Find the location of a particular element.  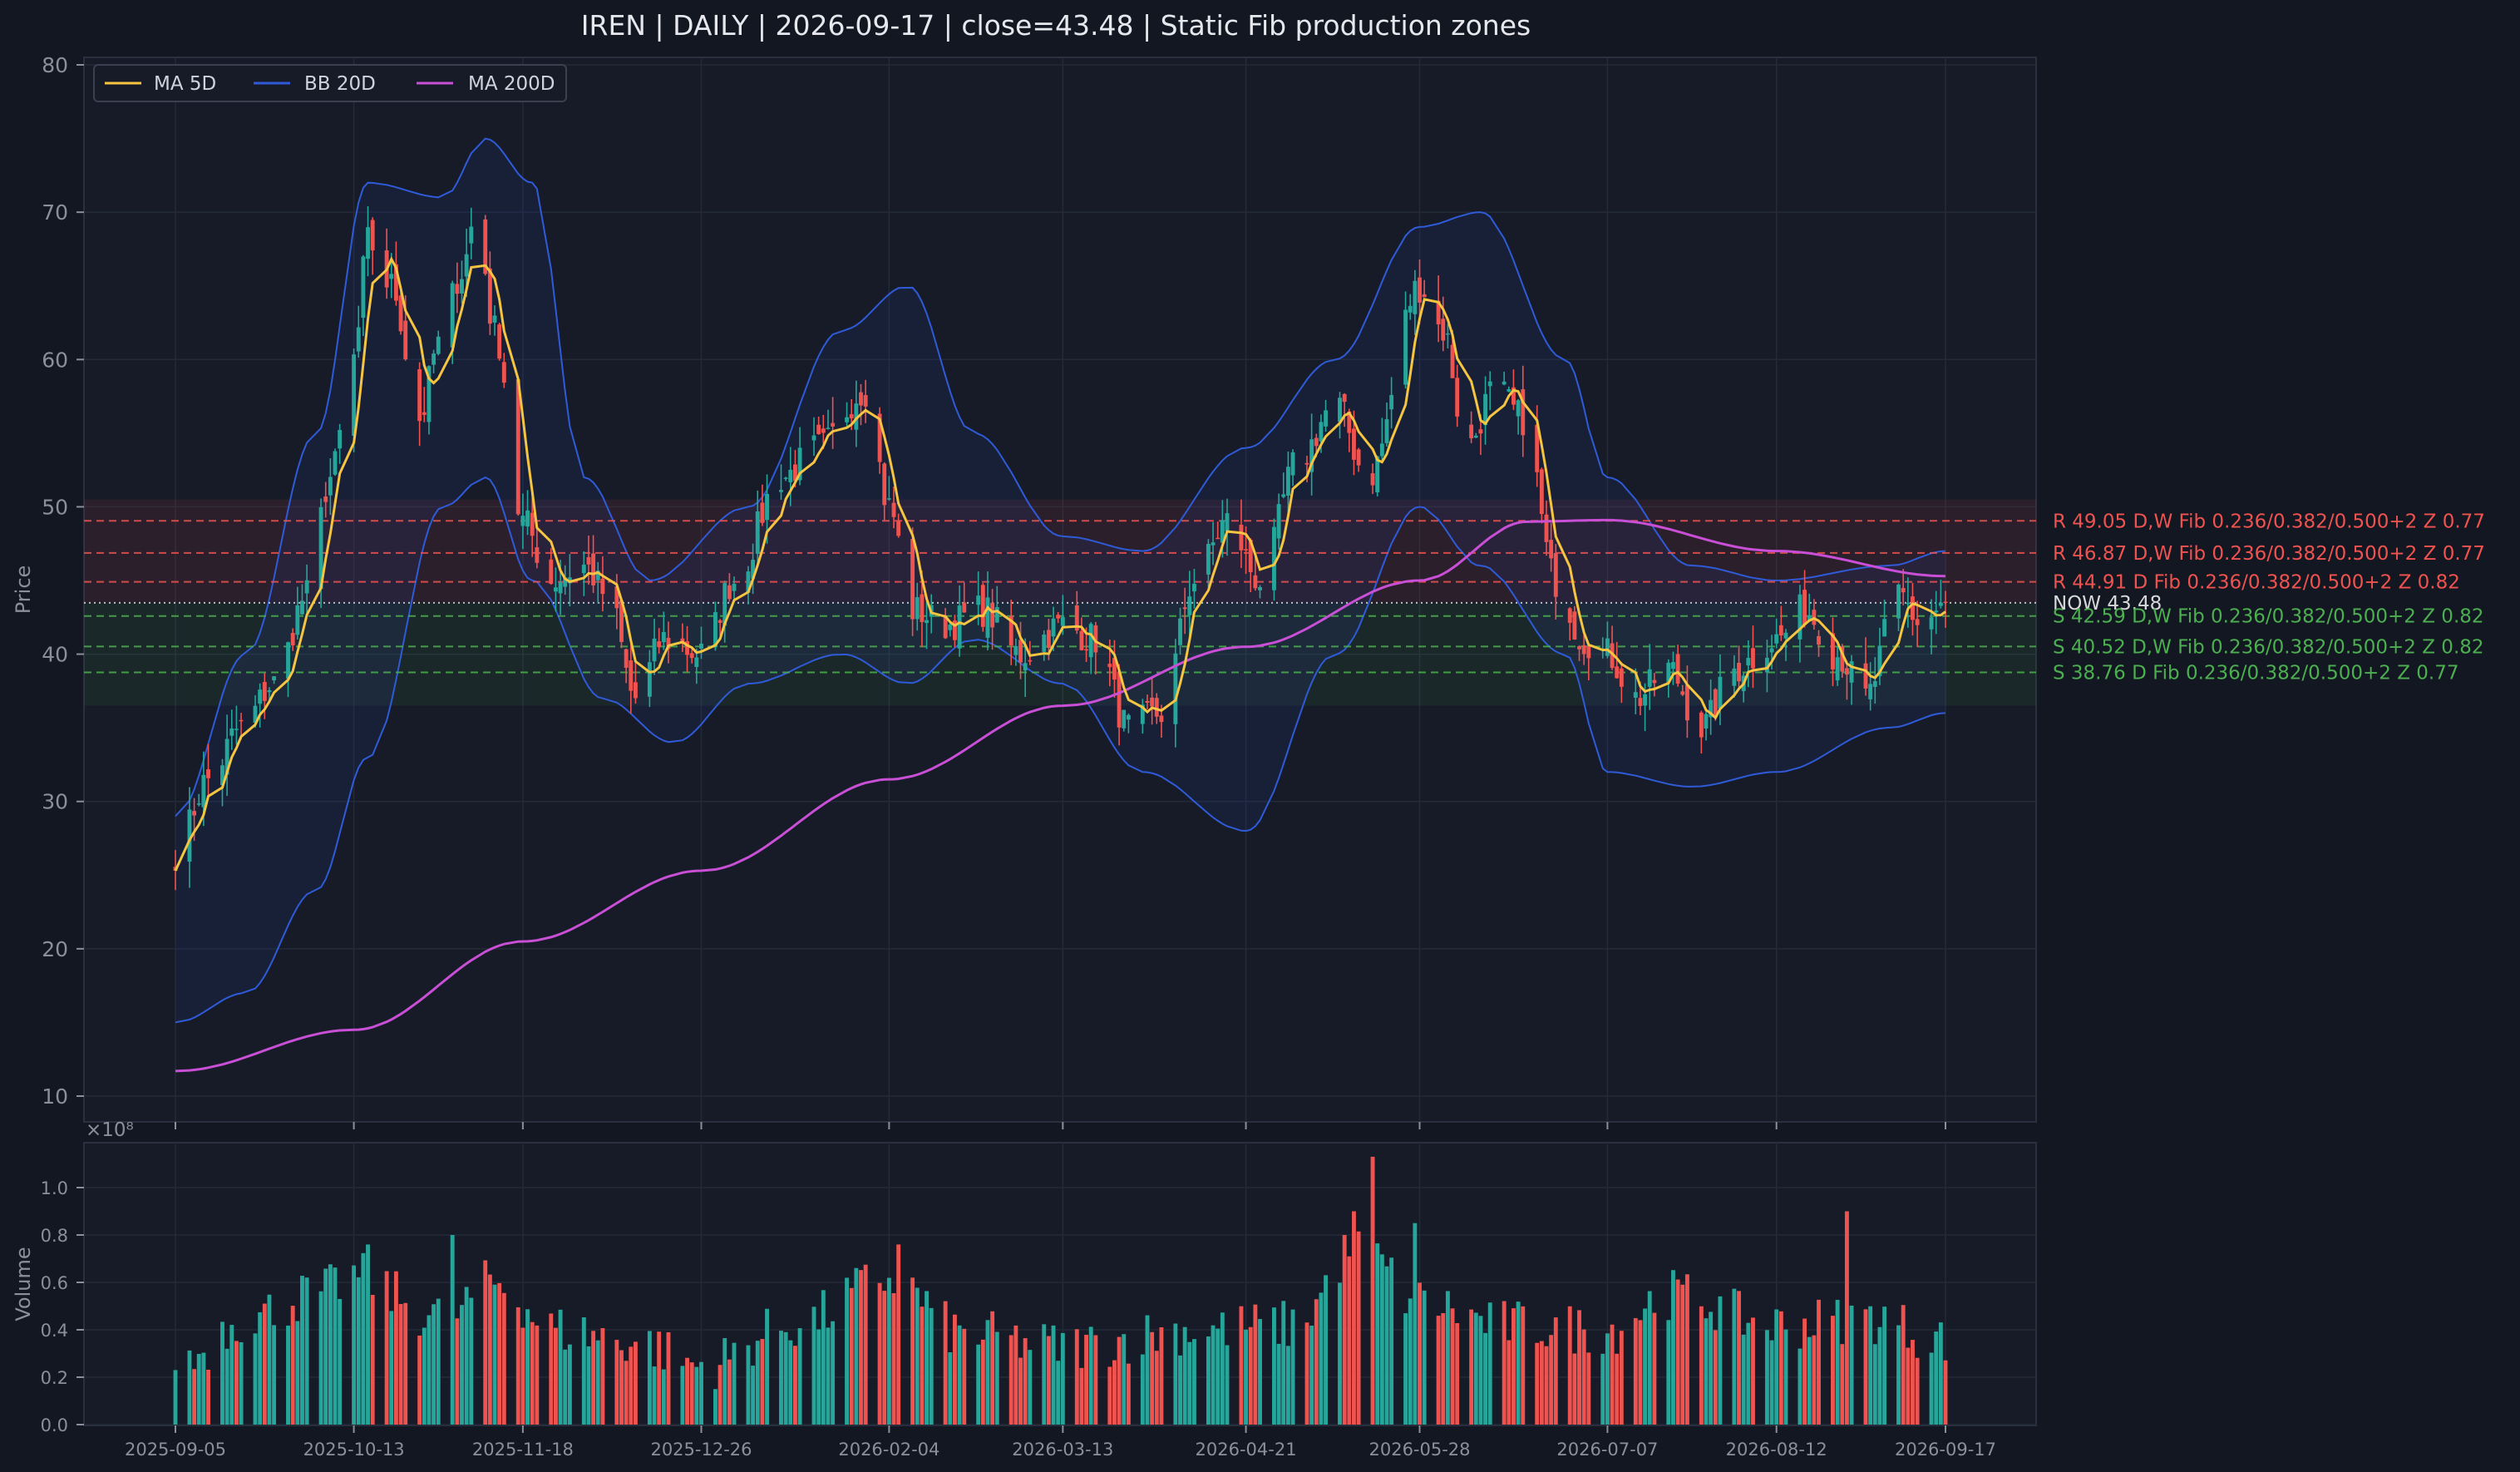

price-ytick-label: 50 is located at coordinates (55, 507).